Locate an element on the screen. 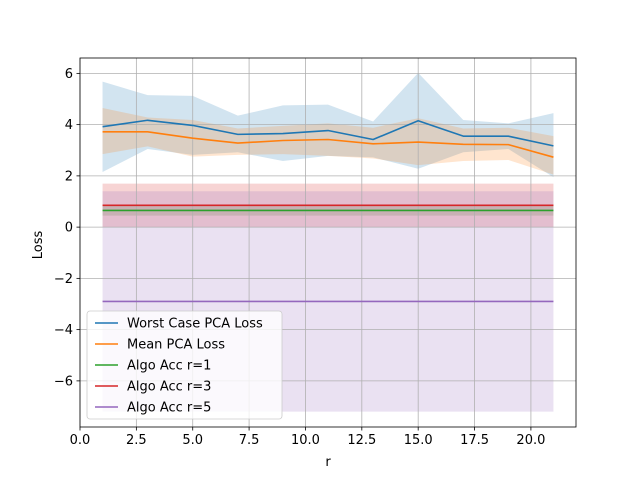  x-tick-label: 17.5 is located at coordinates (474, 440).